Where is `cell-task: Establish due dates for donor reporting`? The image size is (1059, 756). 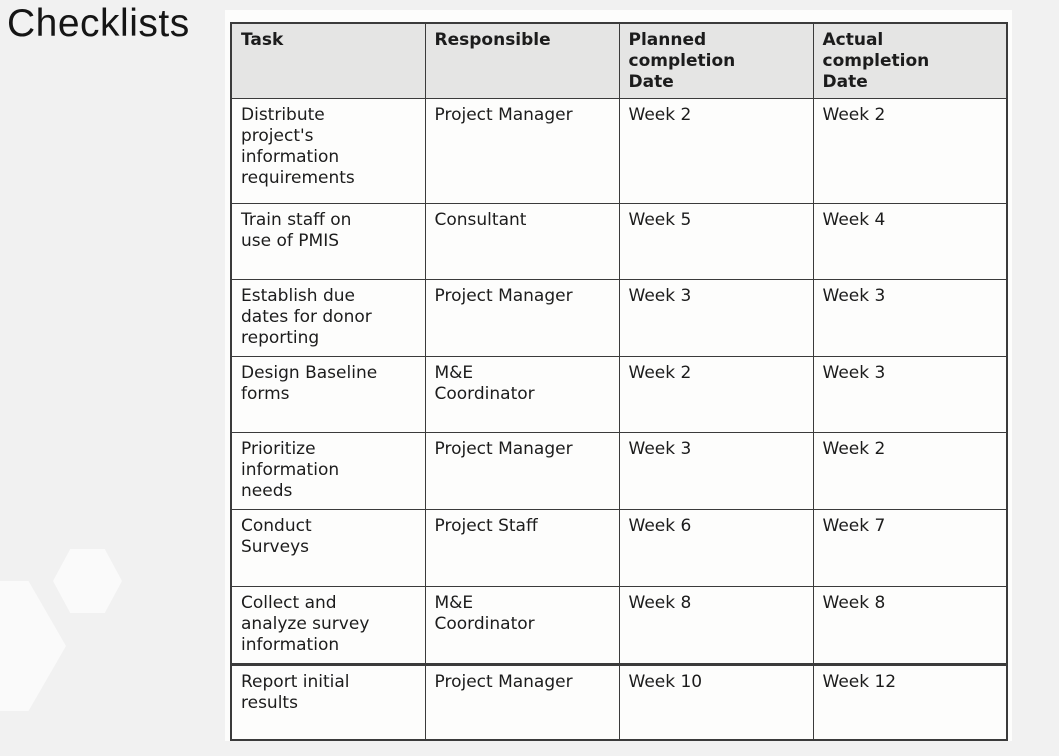 cell-task: Establish due dates for donor reporting is located at coordinates (328, 318).